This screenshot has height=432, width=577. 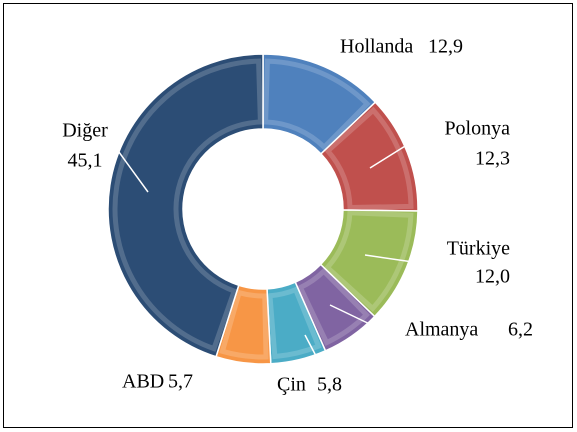 What do you see at coordinates (143, 382) in the screenshot?
I see `category-label: ABD` at bounding box center [143, 382].